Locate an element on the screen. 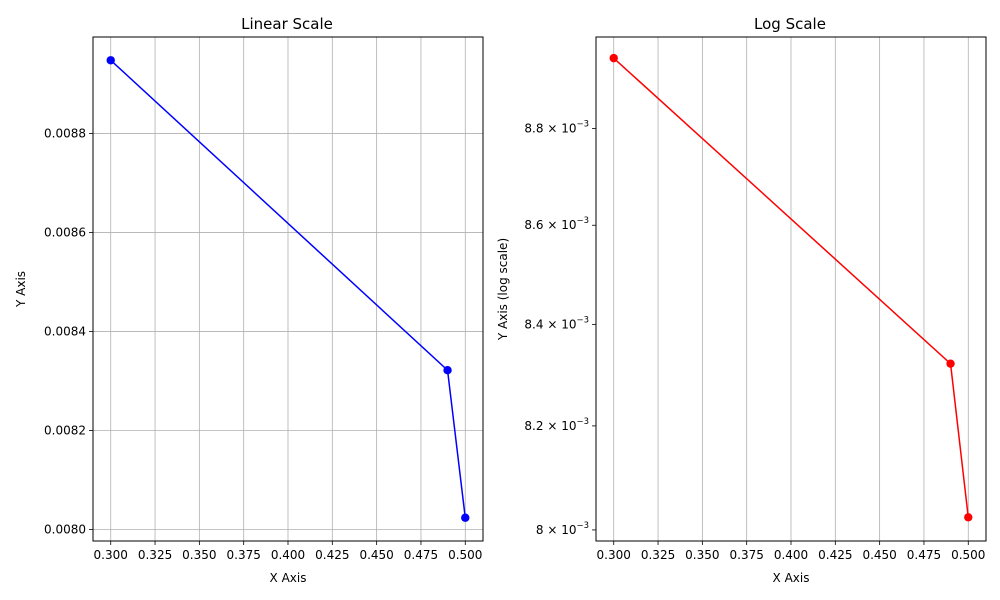 The width and height of the screenshot is (1000, 600). y-tick-label: 0.0084 is located at coordinates (65, 332).